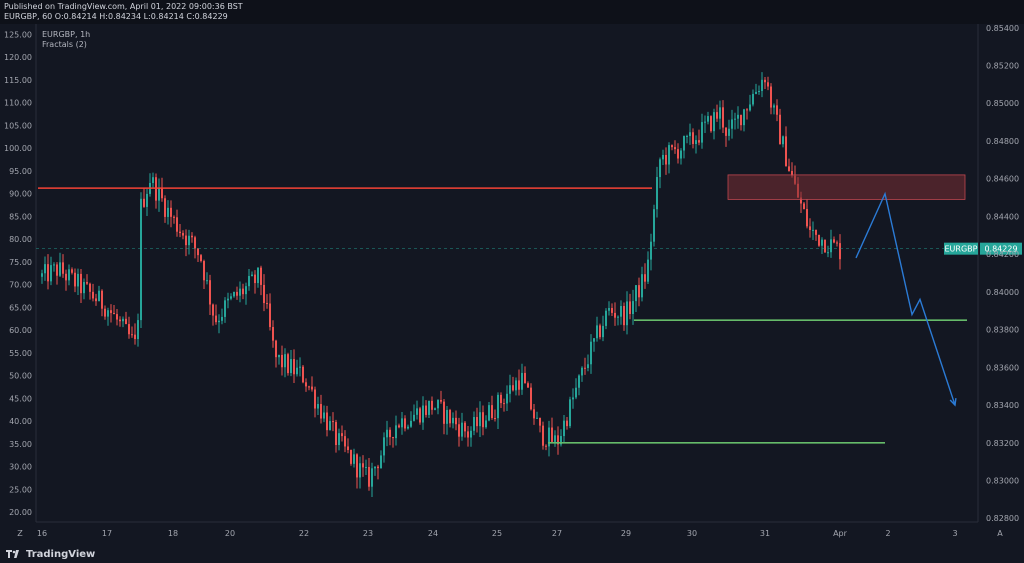 Image resolution: width=1024 pixels, height=563 pixels. What do you see at coordinates (1002, 405) in the screenshot?
I see `right-axis-tick-10: 0.83400` at bounding box center [1002, 405].